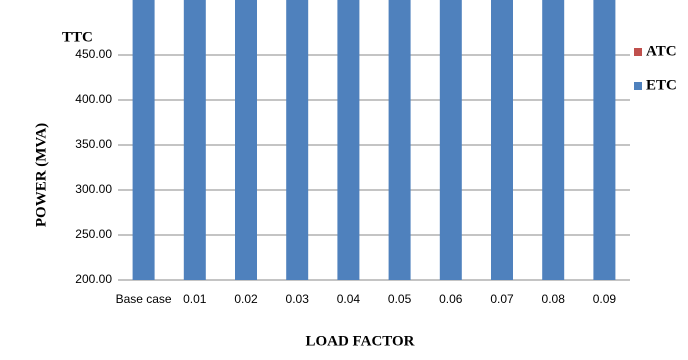  I want to click on y-tick-label: 250.00, so click(93, 234).